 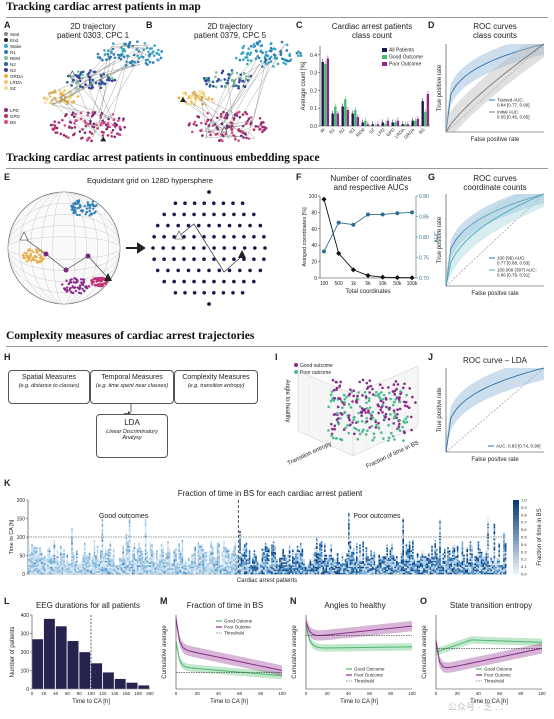 What do you see at coordinates (242, 254) in the screenshot?
I see `grid-end-marker` at bounding box center [242, 254].